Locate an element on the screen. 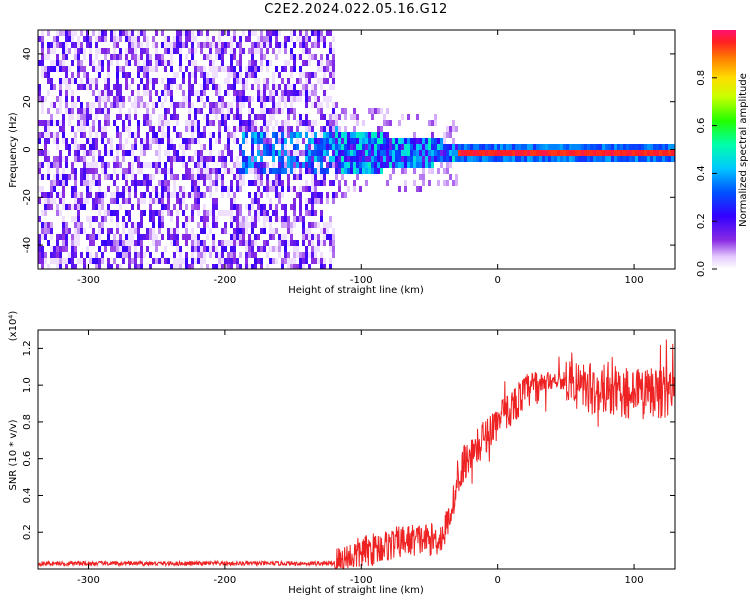  snr-y-tick-label: 0.8 is located at coordinates (27, 422).